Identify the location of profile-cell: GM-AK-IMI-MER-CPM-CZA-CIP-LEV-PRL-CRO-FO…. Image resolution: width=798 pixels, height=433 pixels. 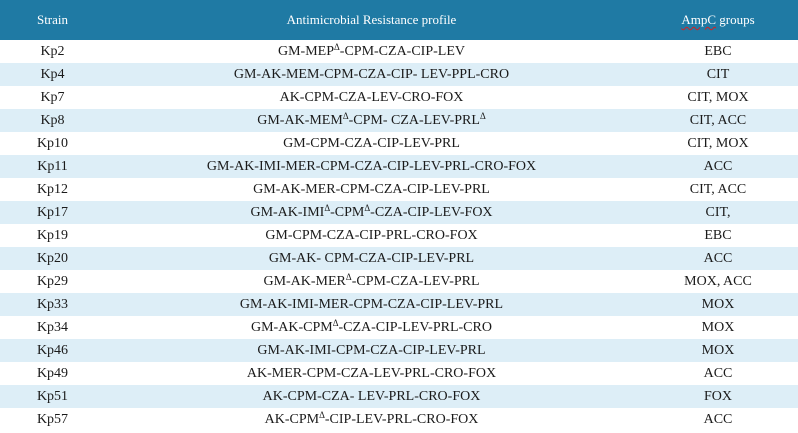
(371, 166).